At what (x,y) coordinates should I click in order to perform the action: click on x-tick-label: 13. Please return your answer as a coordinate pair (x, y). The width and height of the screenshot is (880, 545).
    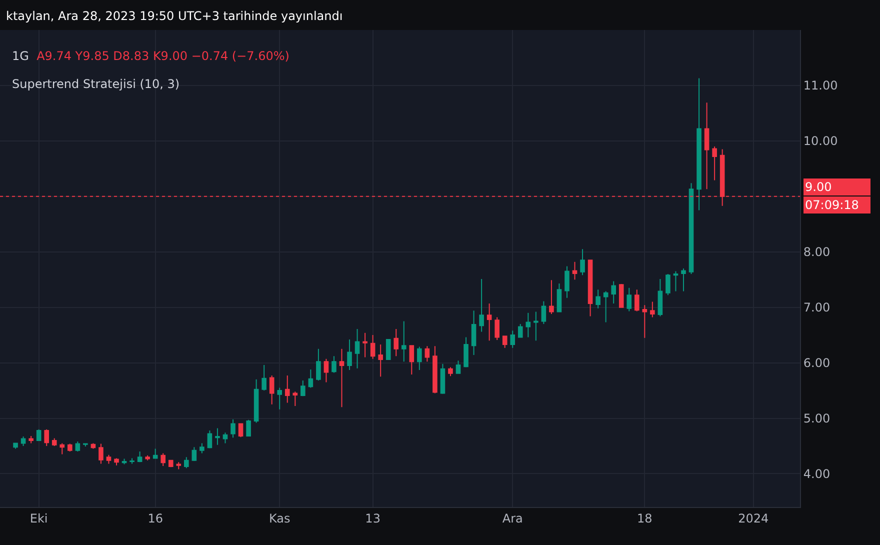
    Looking at the image, I should click on (372, 518).